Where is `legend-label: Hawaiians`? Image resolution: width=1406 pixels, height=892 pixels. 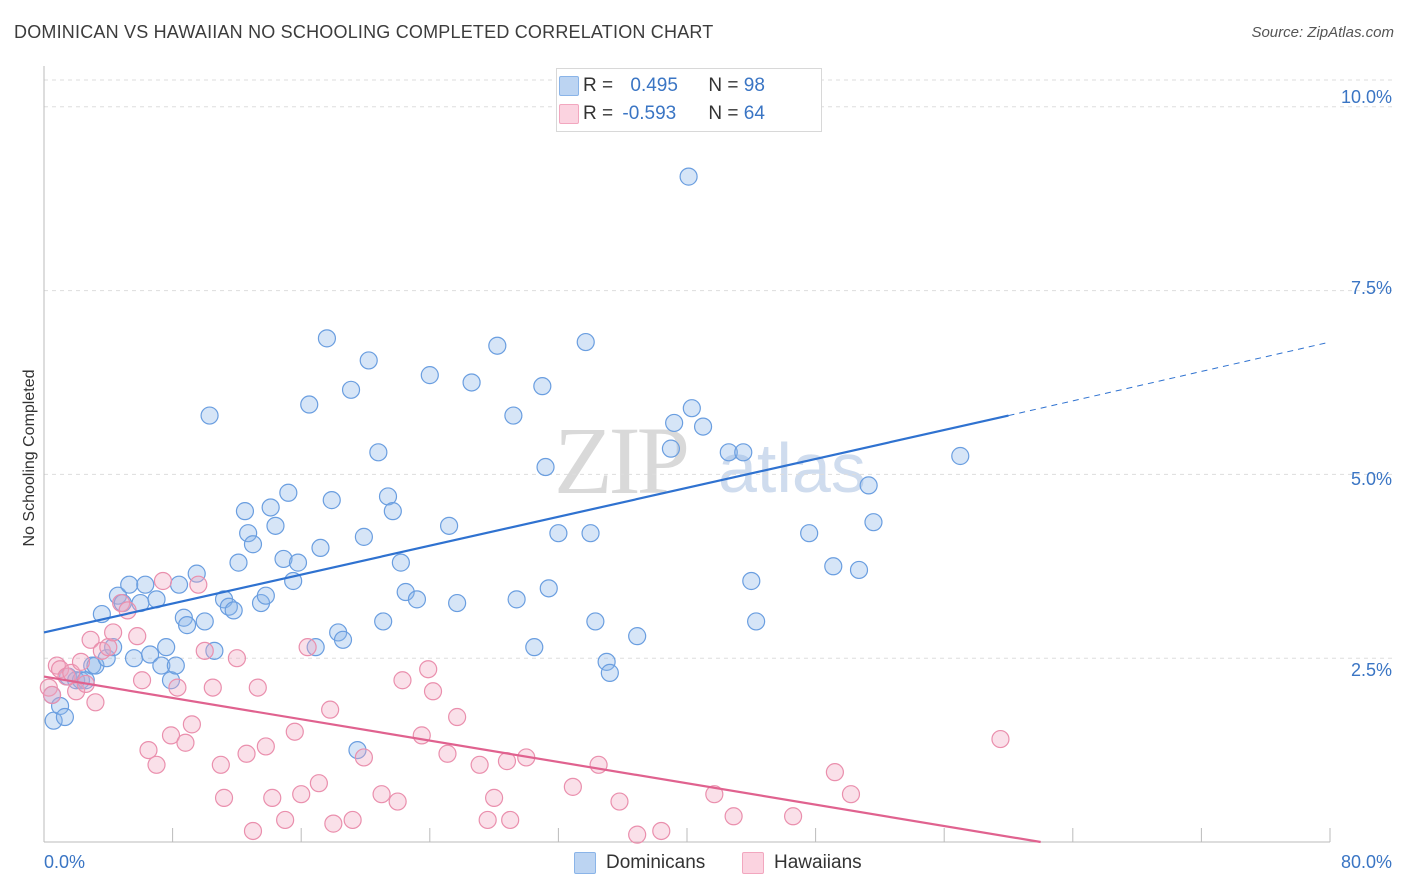 legend-label: Hawaiians is located at coordinates (818, 862).